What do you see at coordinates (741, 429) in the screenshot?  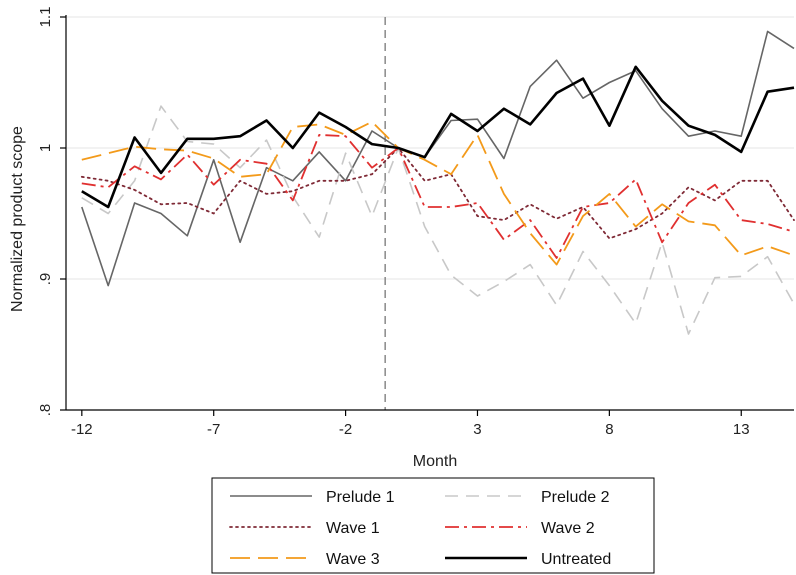 I see `x-tick-label: 13` at bounding box center [741, 429].